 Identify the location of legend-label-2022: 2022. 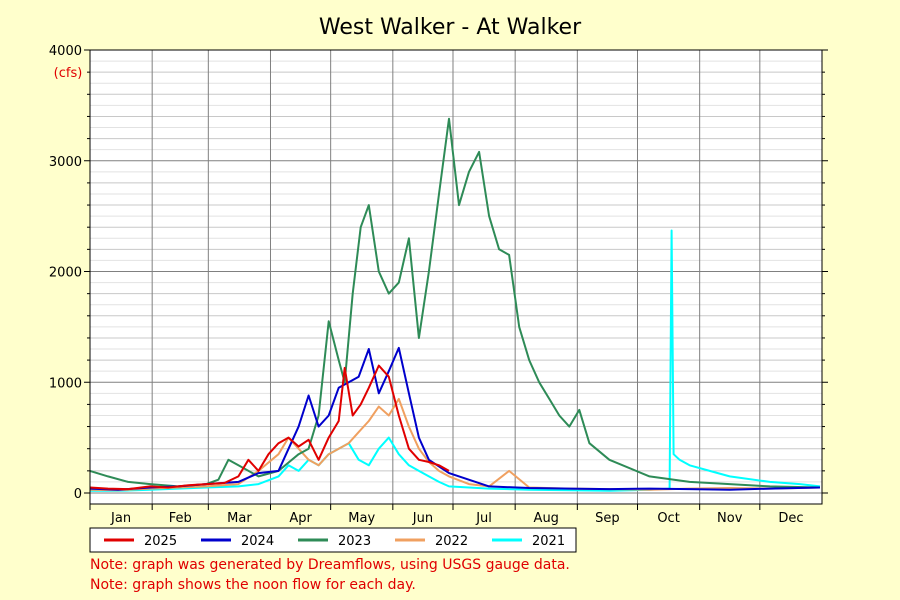
(451, 541).